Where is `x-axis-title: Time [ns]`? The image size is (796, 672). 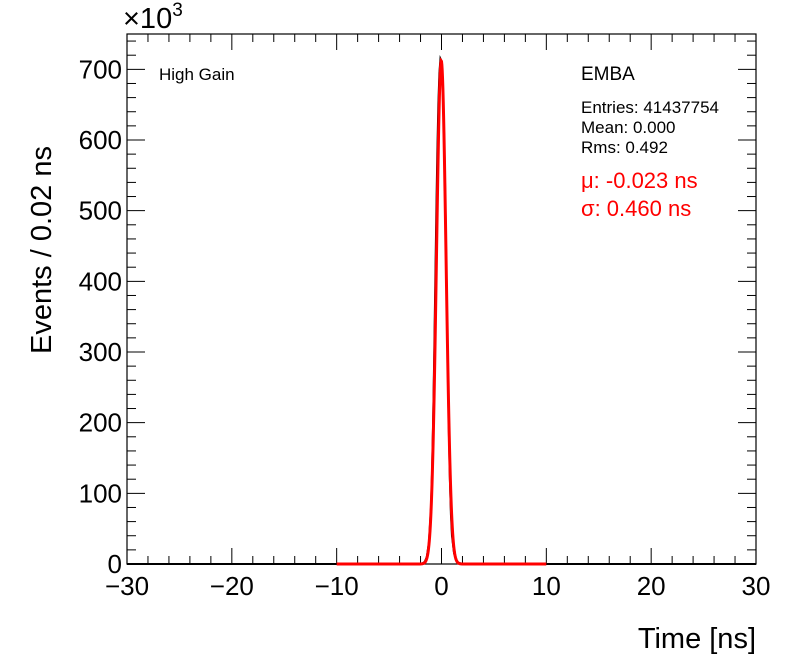
x-axis-title: Time [ns] is located at coordinates (697, 639).